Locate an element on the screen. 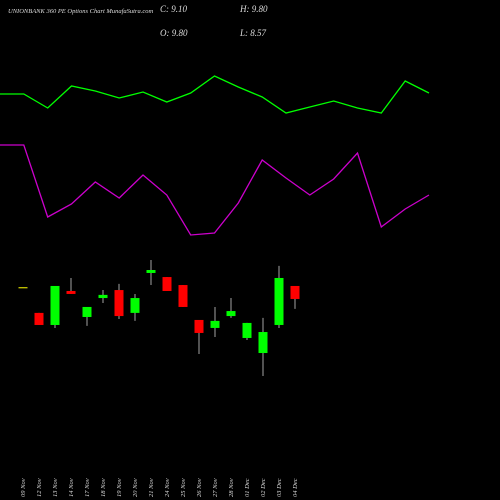 This screenshot has height=500, width=500. x-tick-label: 13 Nov is located at coordinates (55, 487).